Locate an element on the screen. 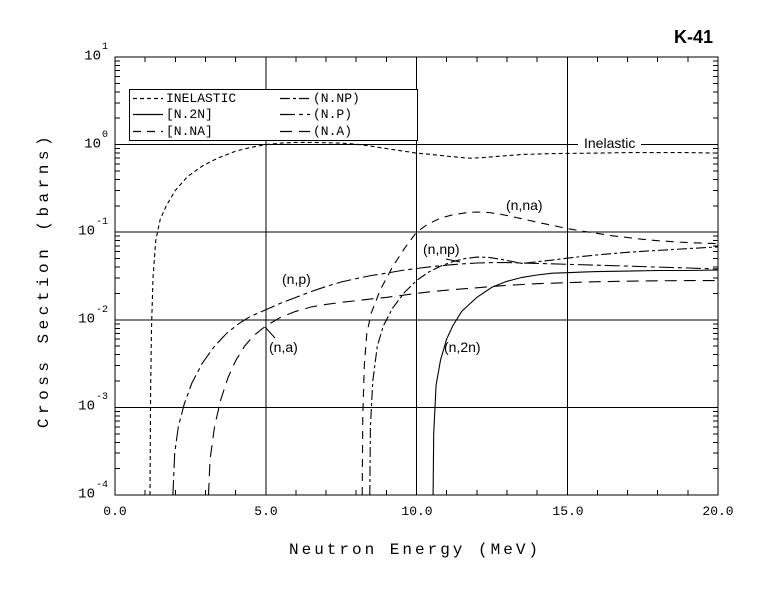 This screenshot has height=590, width=780. legend-label: (N.NP) is located at coordinates (336, 98).